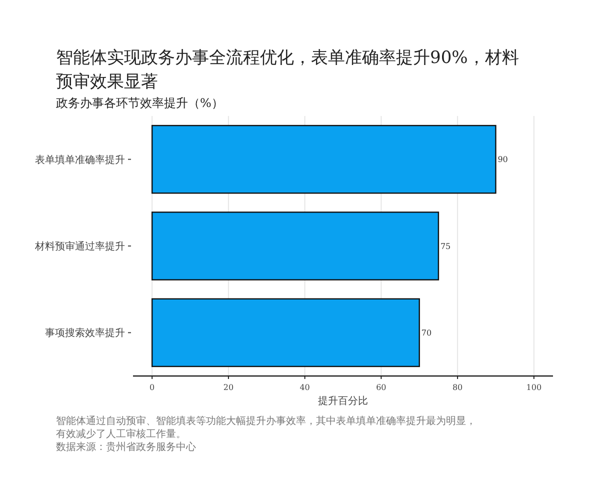  What do you see at coordinates (228, 387) in the screenshot?
I see `x-tick-label: 20` at bounding box center [228, 387].